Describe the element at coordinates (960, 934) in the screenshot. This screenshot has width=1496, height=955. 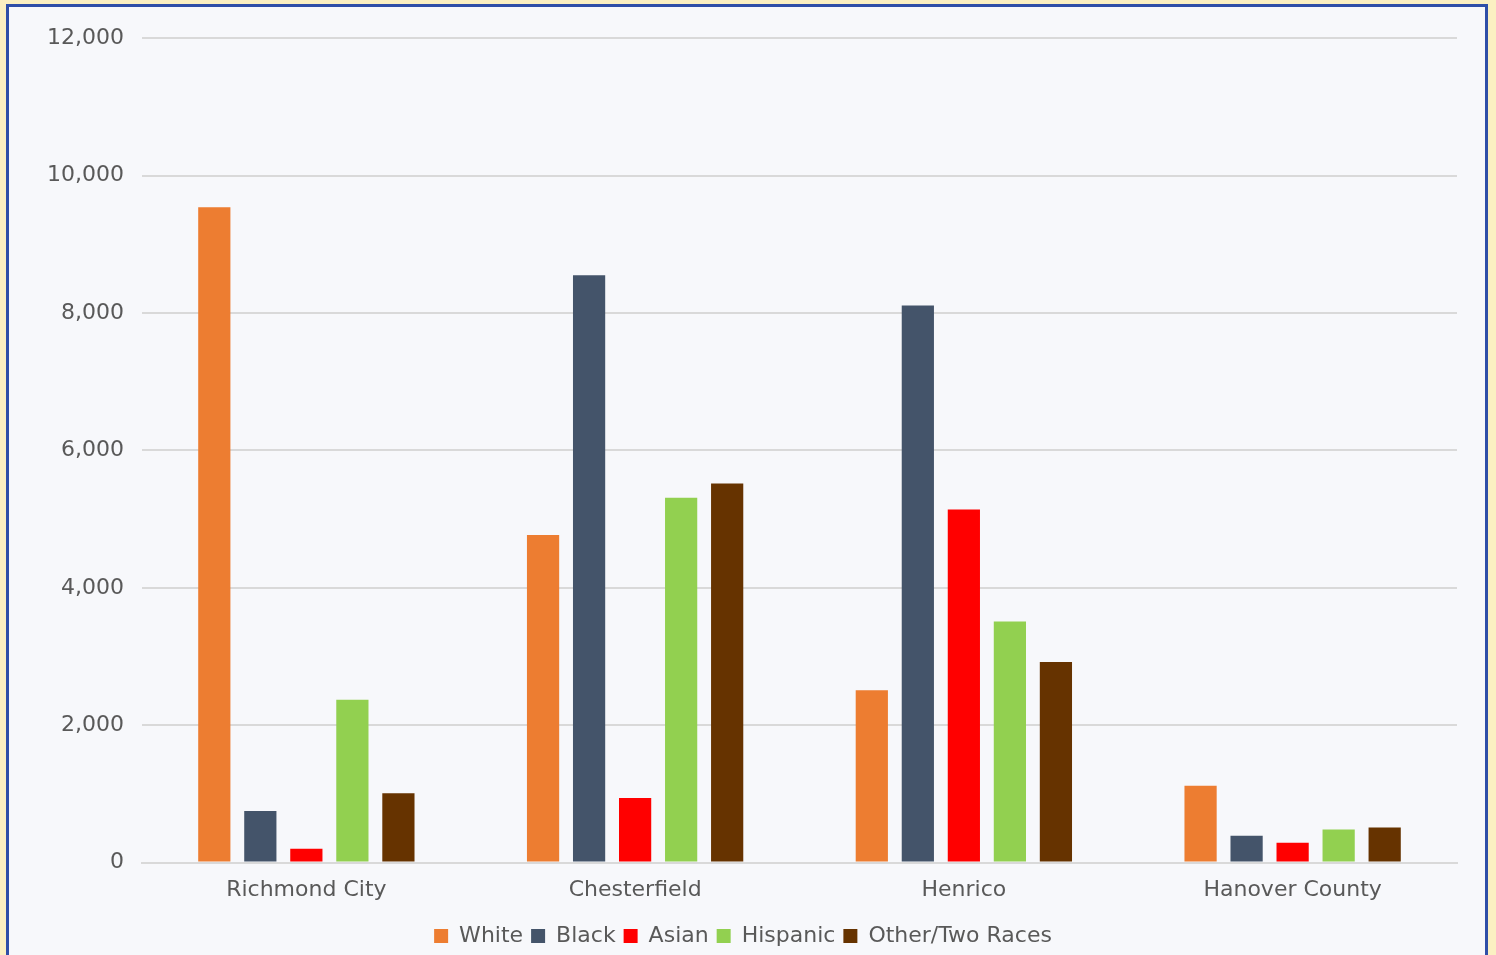
I see `legend-label: Other/Two Races` at that location.